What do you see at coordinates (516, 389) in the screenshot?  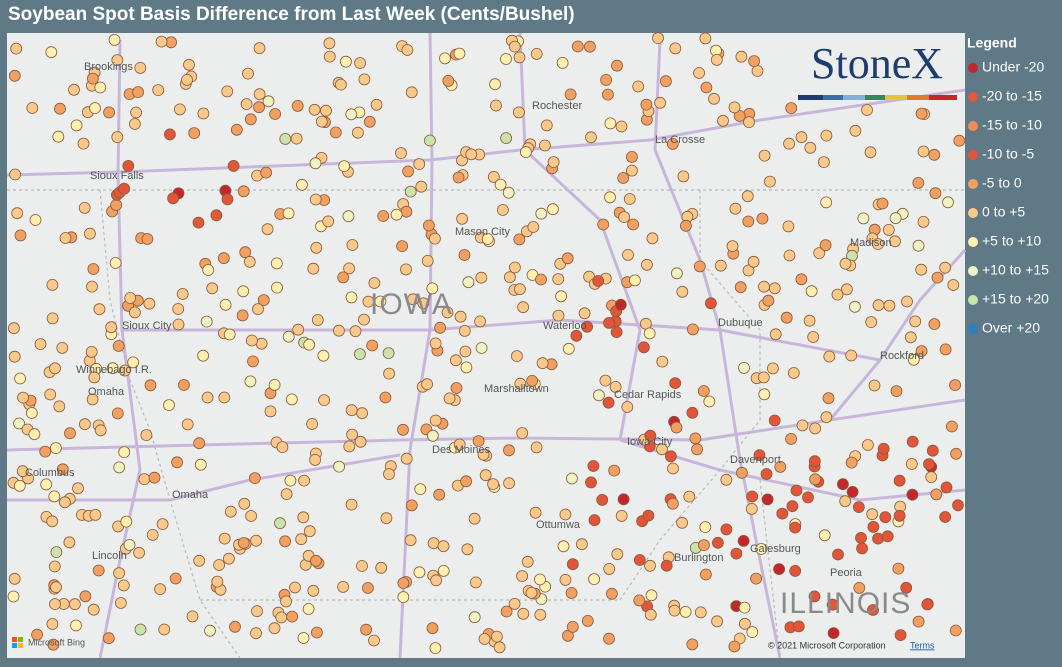 I see `city-label: Marshalltown` at bounding box center [516, 389].